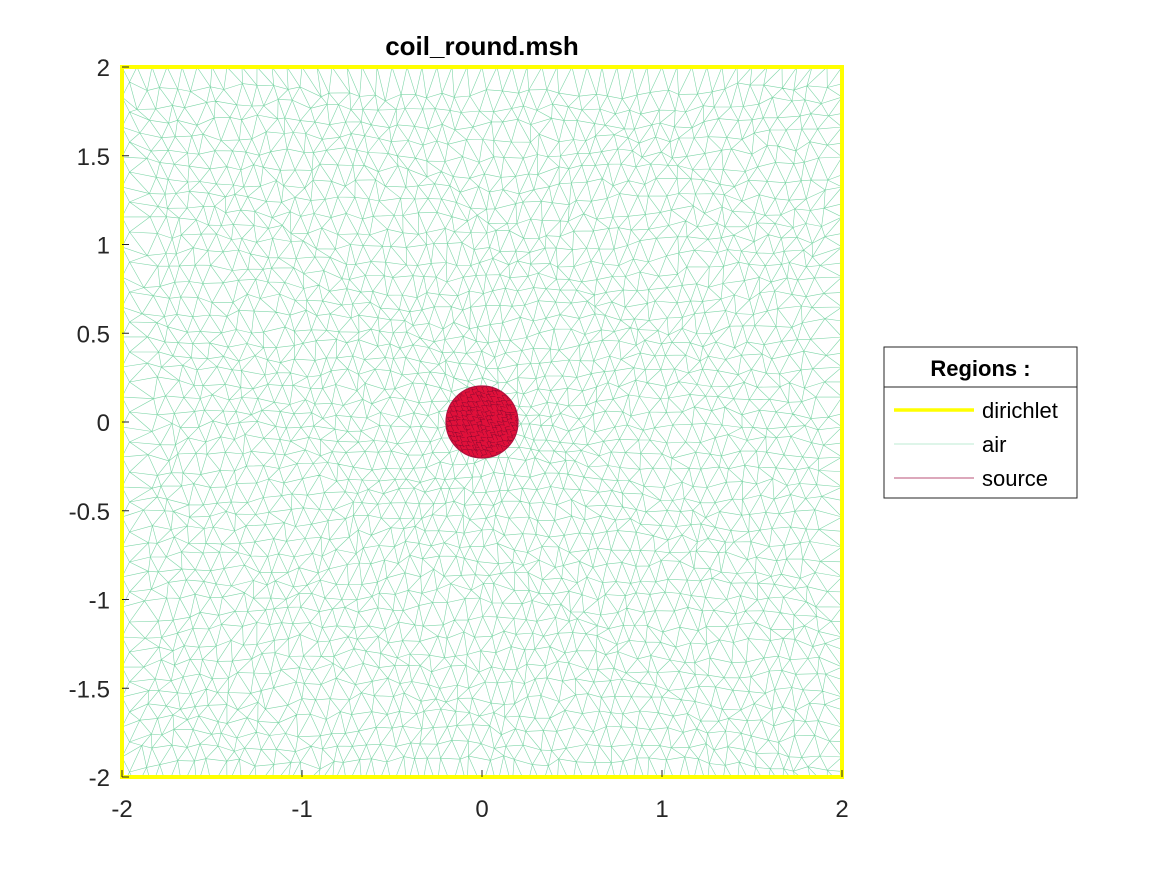 This screenshot has height=875, width=1167. Describe the element at coordinates (103, 68) in the screenshot. I see `y-tick-label: 2` at that location.